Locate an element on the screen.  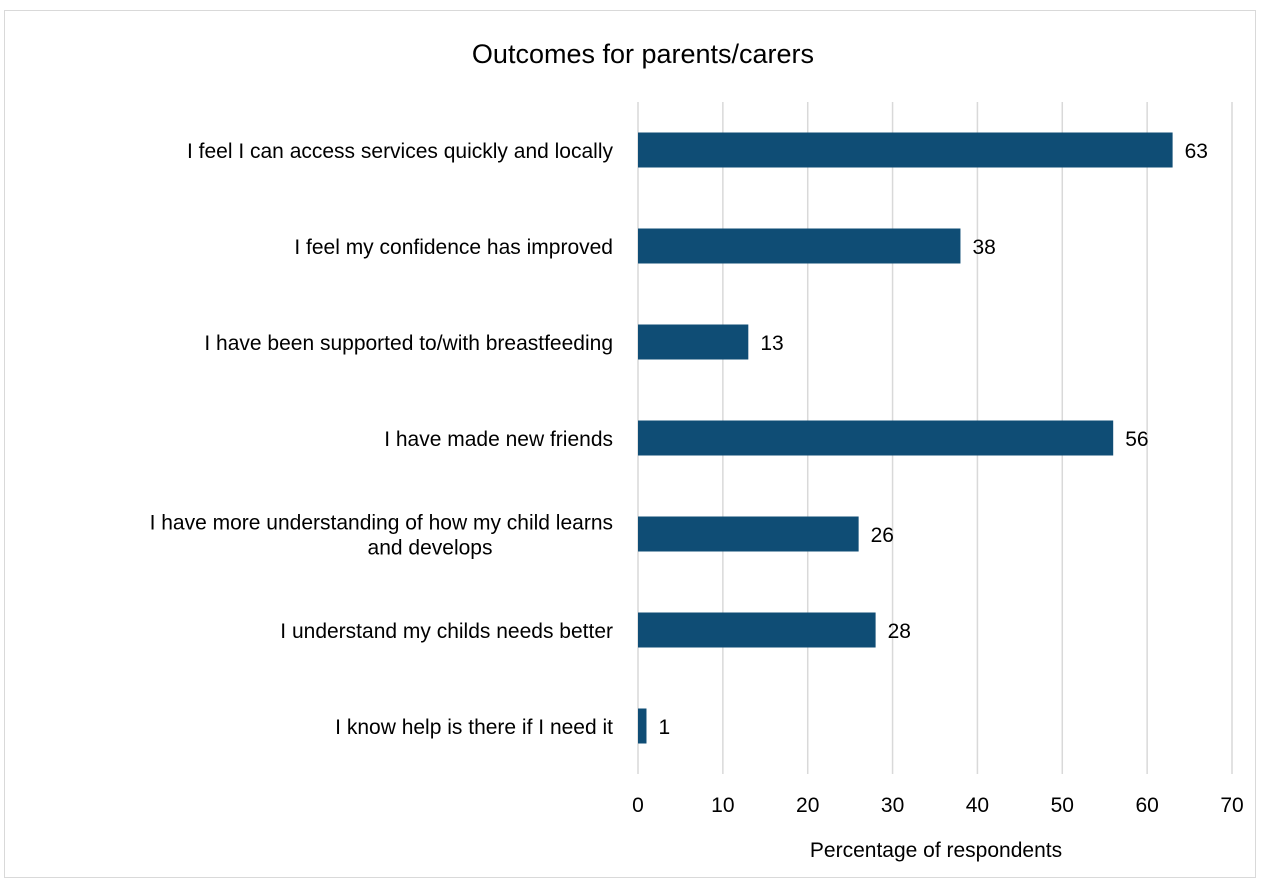
category-label: I have made new friends is located at coordinates (498, 439).